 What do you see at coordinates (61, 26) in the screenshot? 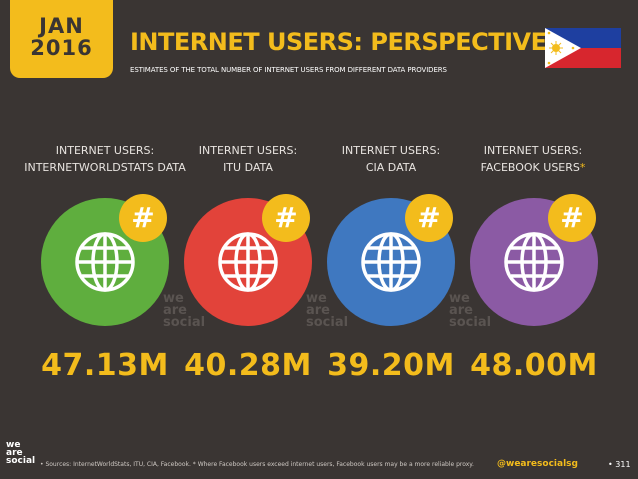
I see `date-month: JAN` at bounding box center [61, 26].